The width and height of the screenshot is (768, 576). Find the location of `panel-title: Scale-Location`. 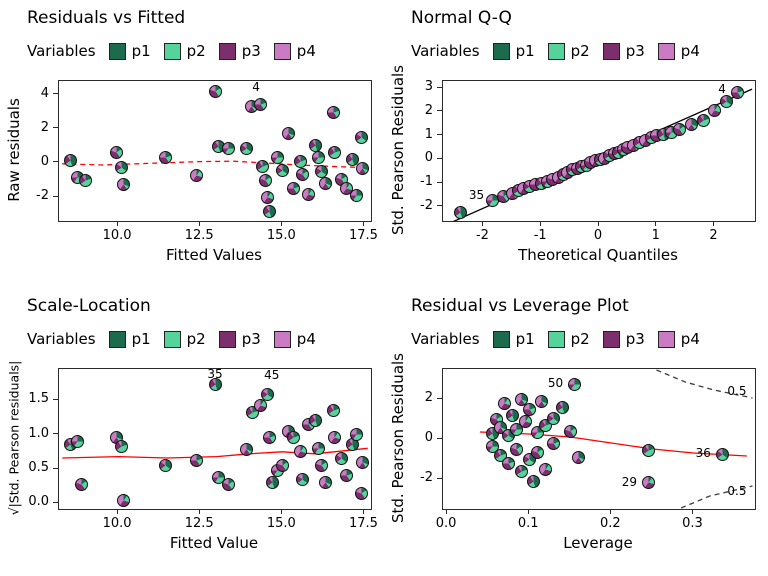

panel-title: Scale-Location is located at coordinates (89, 306).